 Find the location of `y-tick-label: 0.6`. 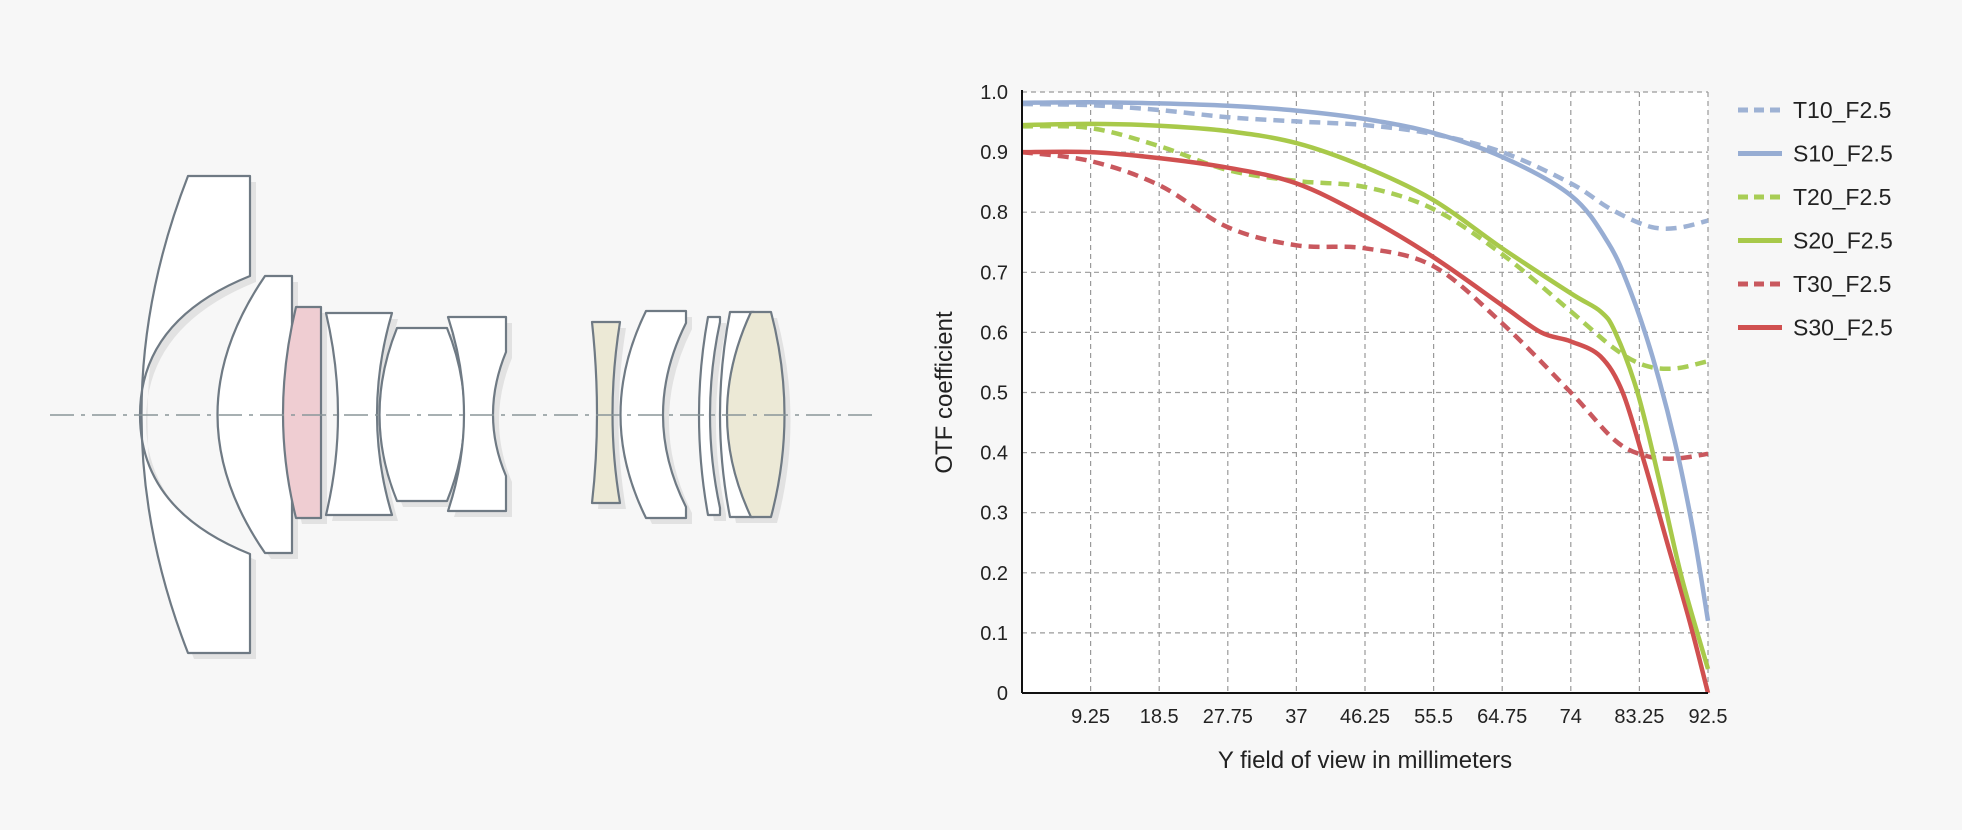

y-tick-label: 0.6 is located at coordinates (994, 333).